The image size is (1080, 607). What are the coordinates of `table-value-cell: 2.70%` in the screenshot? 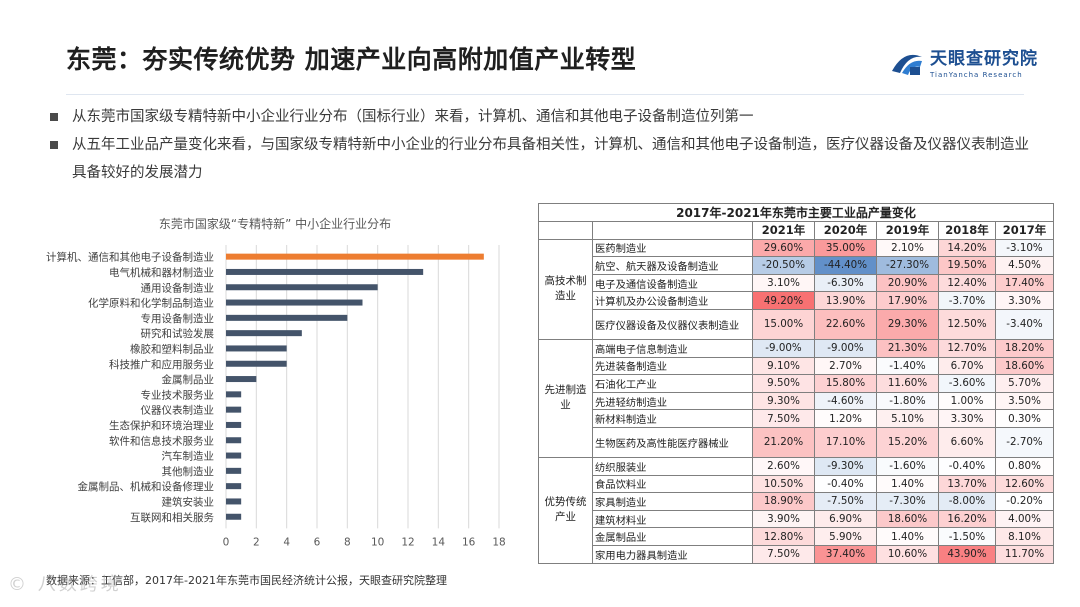 It's located at (845, 366).